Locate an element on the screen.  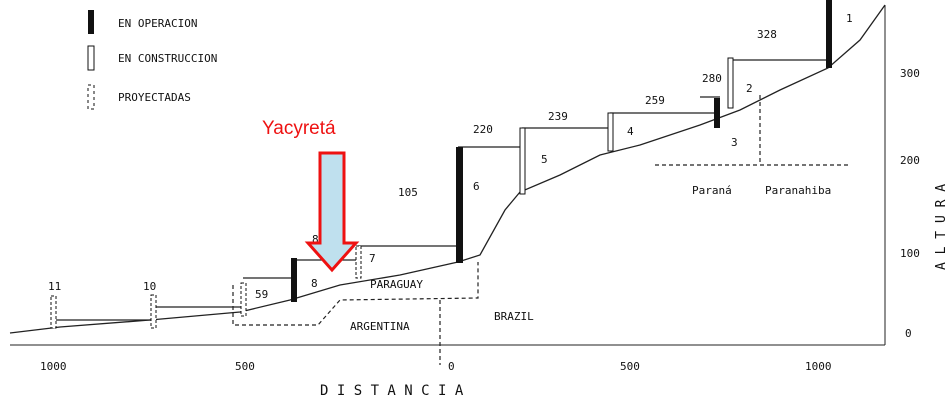
dam-label: 3 is located at coordinates (734, 142).